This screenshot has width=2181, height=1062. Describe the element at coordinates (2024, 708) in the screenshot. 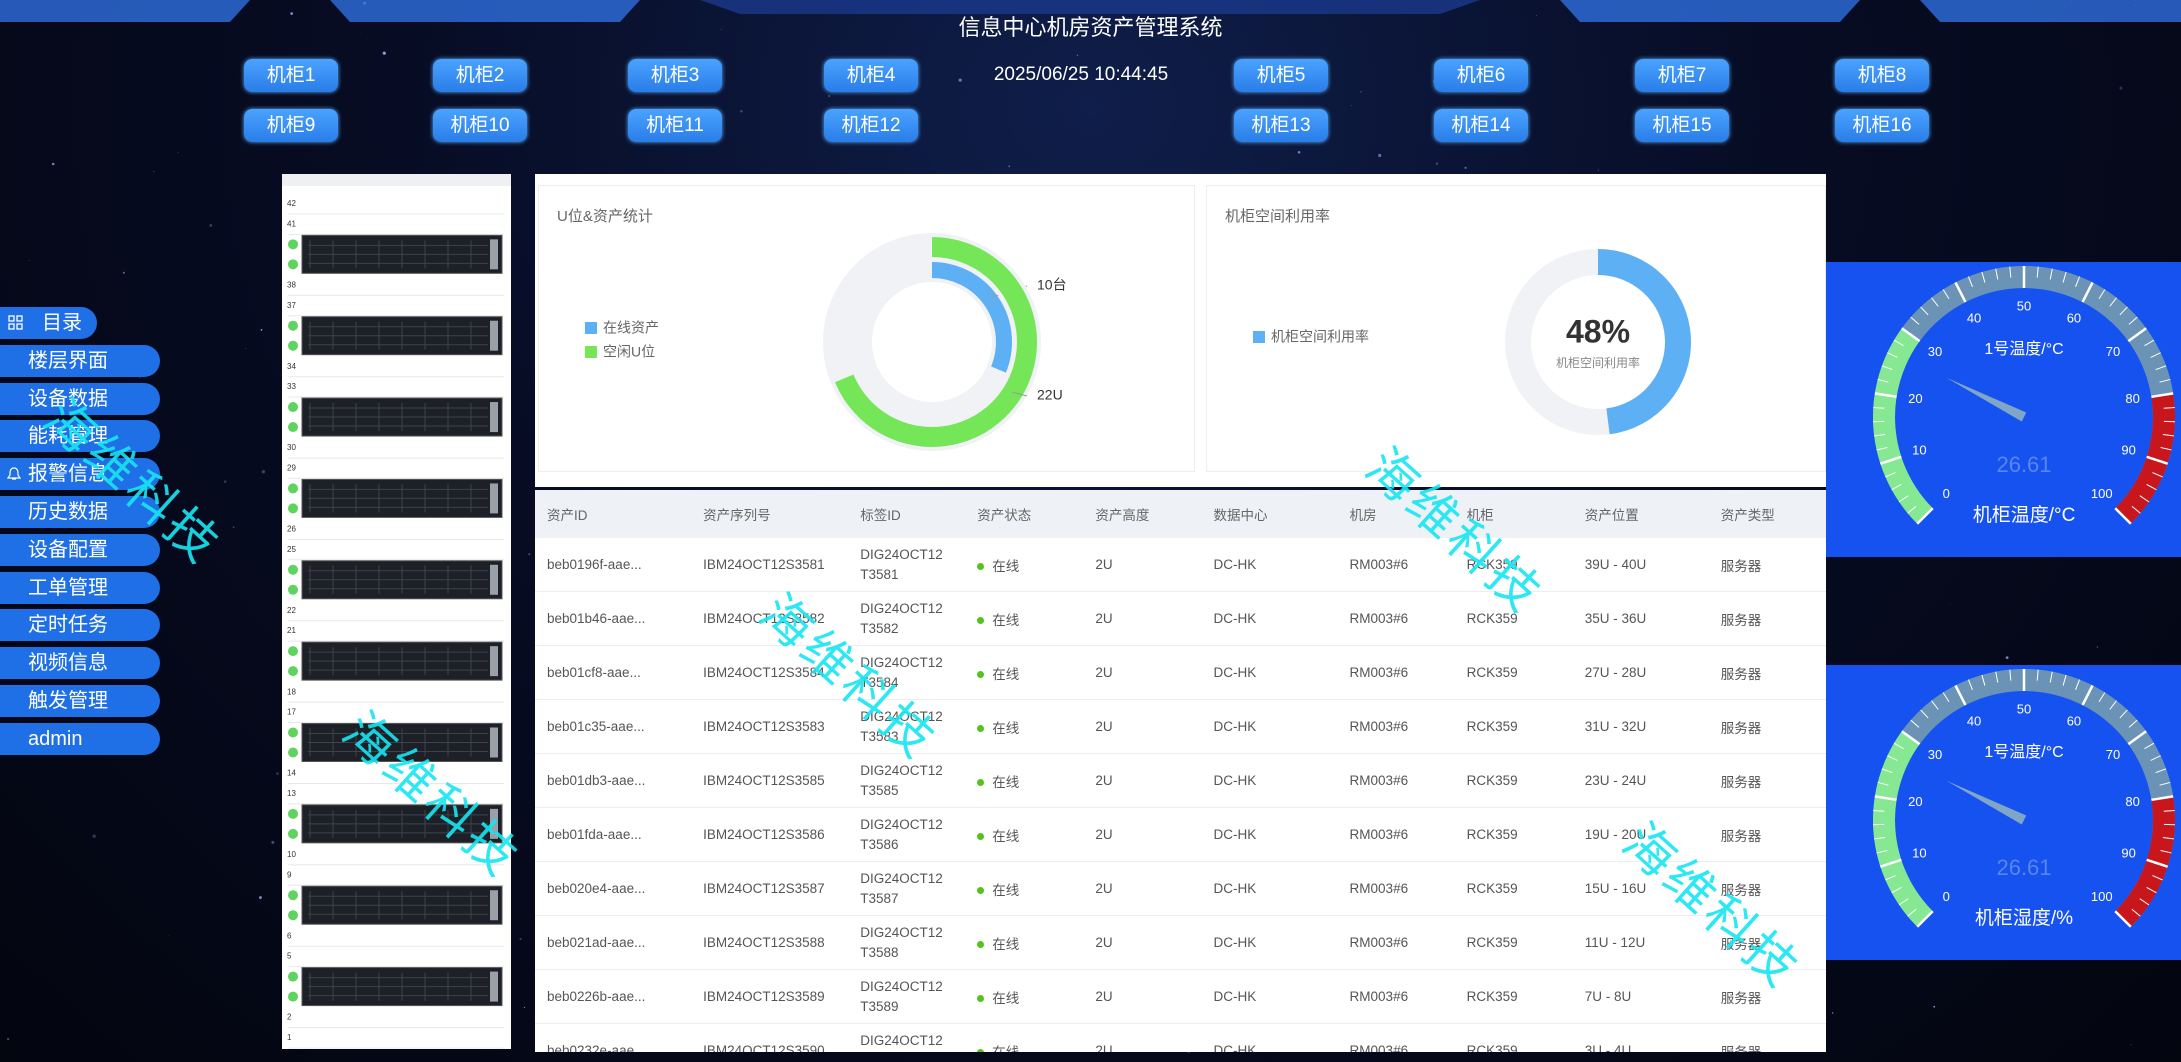

I see `gauge-tick-label: 50` at that location.